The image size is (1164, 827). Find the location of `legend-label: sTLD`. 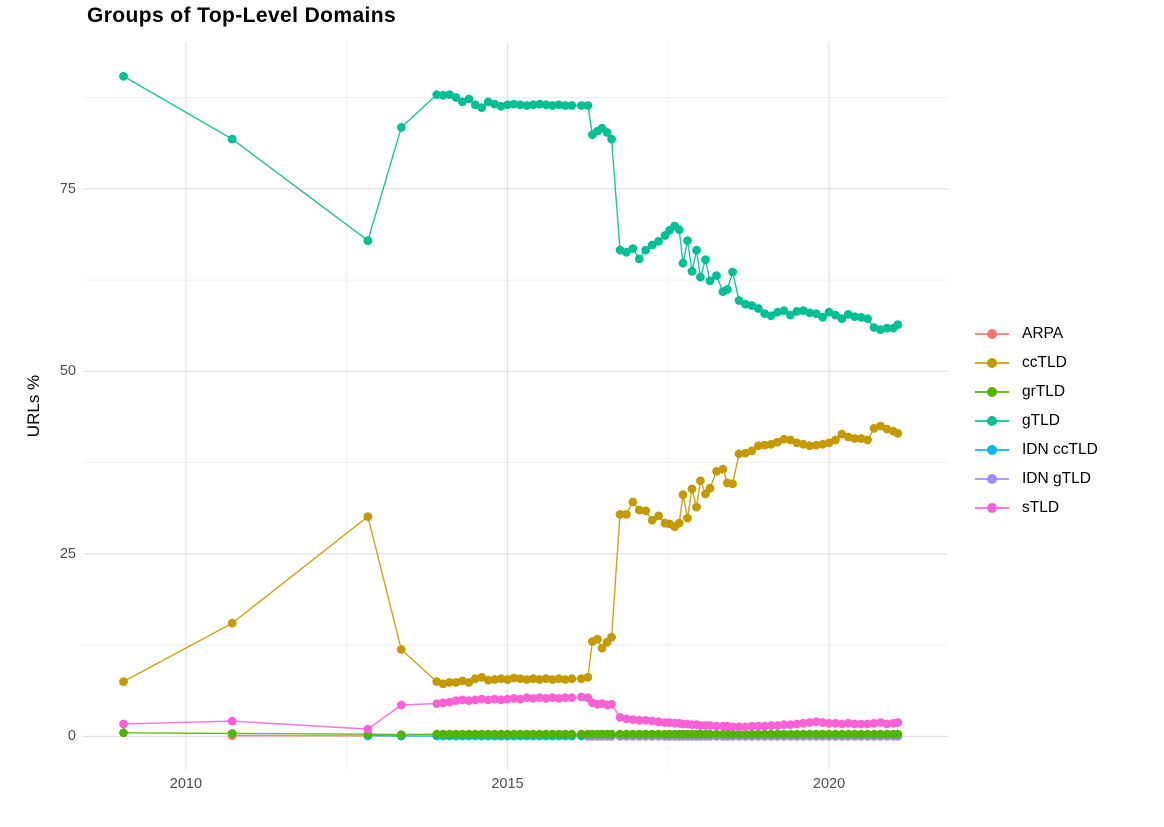

legend-label: sTLD is located at coordinates (1041, 507).